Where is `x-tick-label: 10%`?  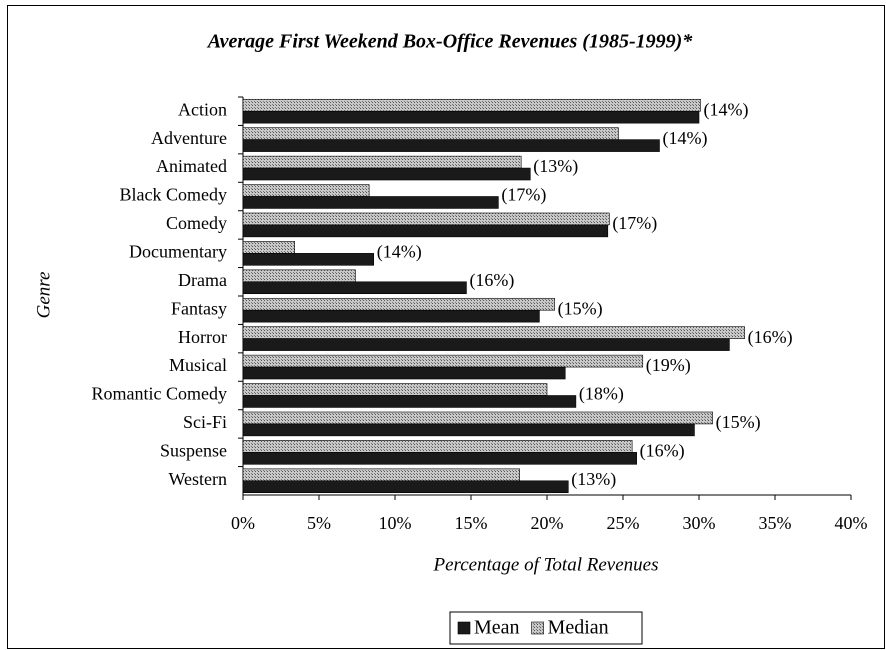 x-tick-label: 10% is located at coordinates (395, 523).